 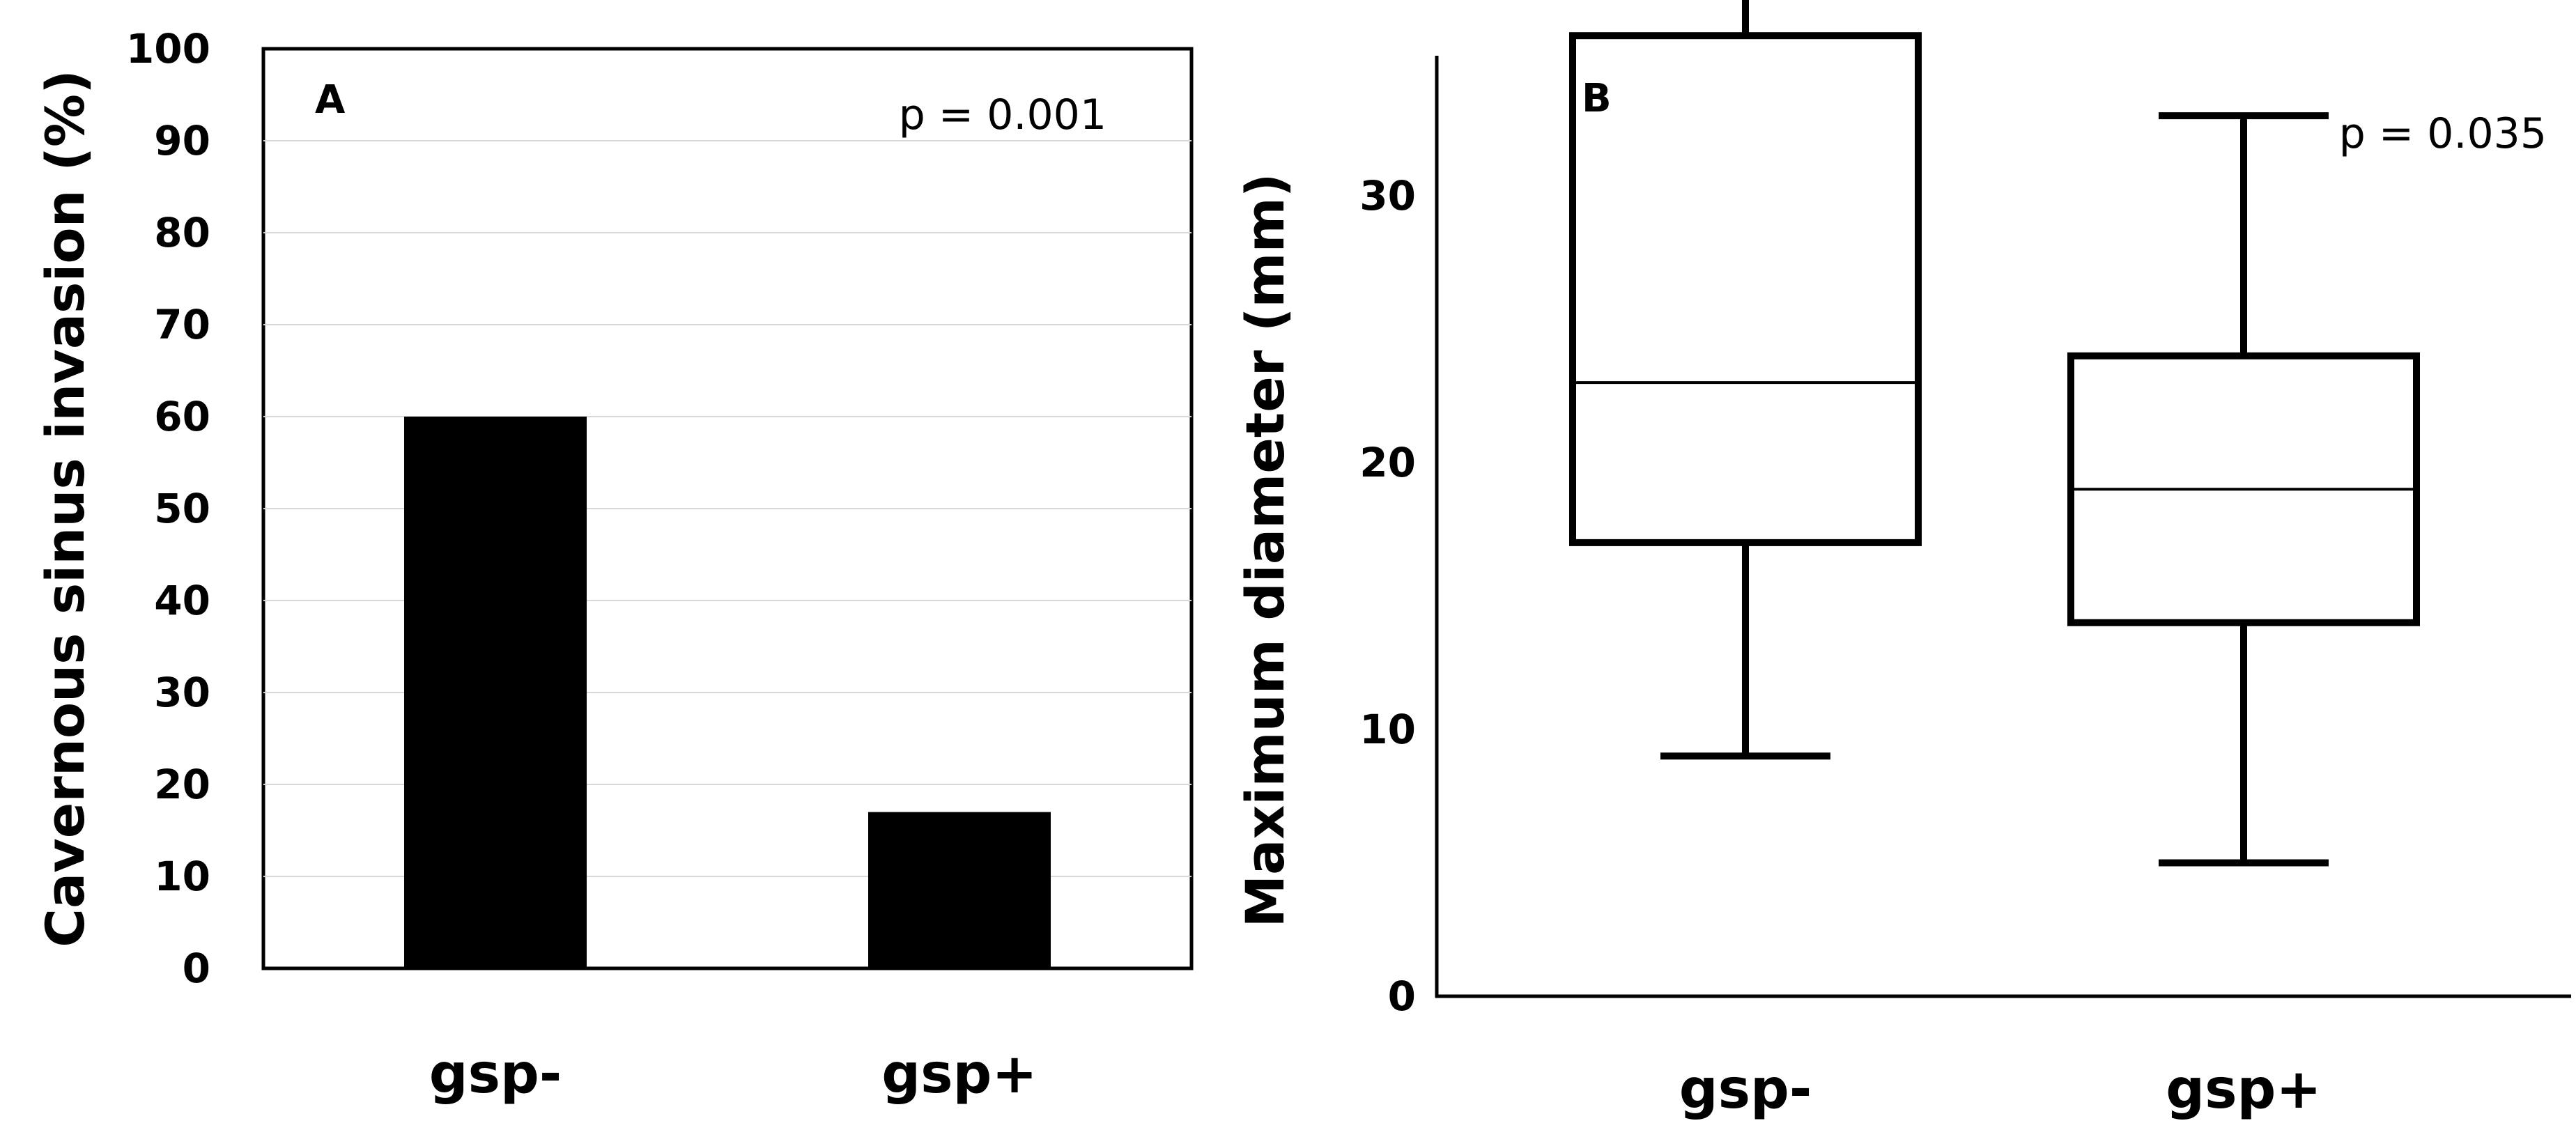 What do you see at coordinates (2243, 1089) in the screenshot?
I see `panel-b-category-label: gsp+` at bounding box center [2243, 1089].